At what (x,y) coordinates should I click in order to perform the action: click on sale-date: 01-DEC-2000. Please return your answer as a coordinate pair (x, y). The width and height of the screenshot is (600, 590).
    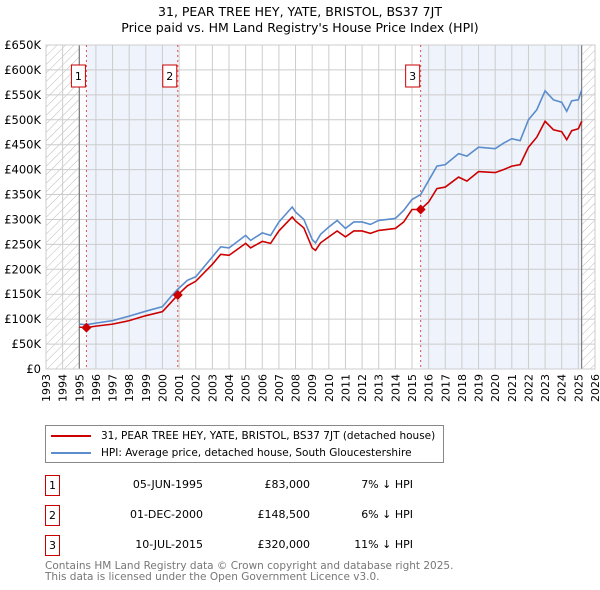
    Looking at the image, I should click on (166, 514).